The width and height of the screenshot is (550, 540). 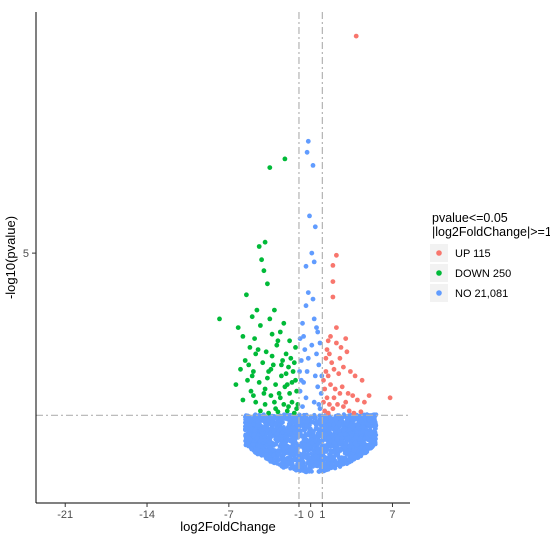 What do you see at coordinates (473, 254) in the screenshot?
I see `legend-label: UP 115` at bounding box center [473, 254].